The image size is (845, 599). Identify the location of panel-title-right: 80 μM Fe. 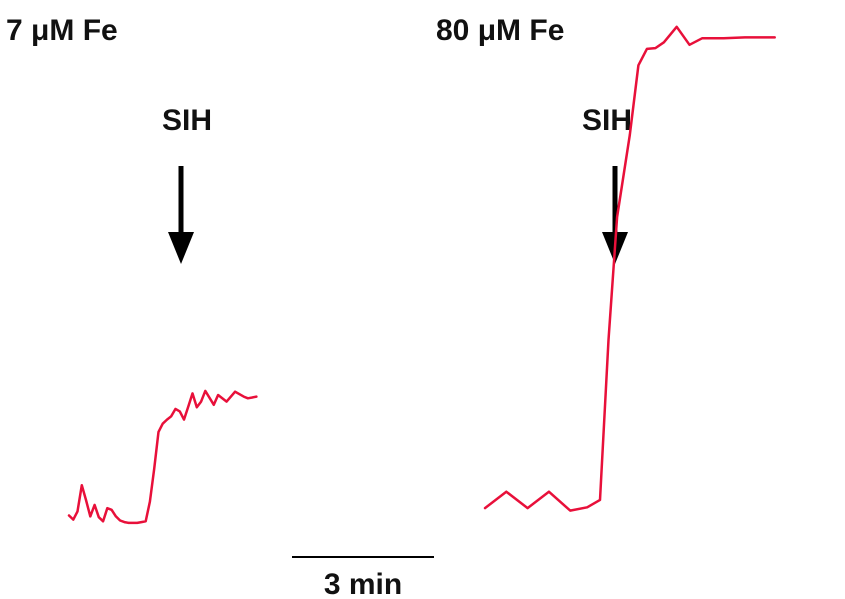
(500, 30).